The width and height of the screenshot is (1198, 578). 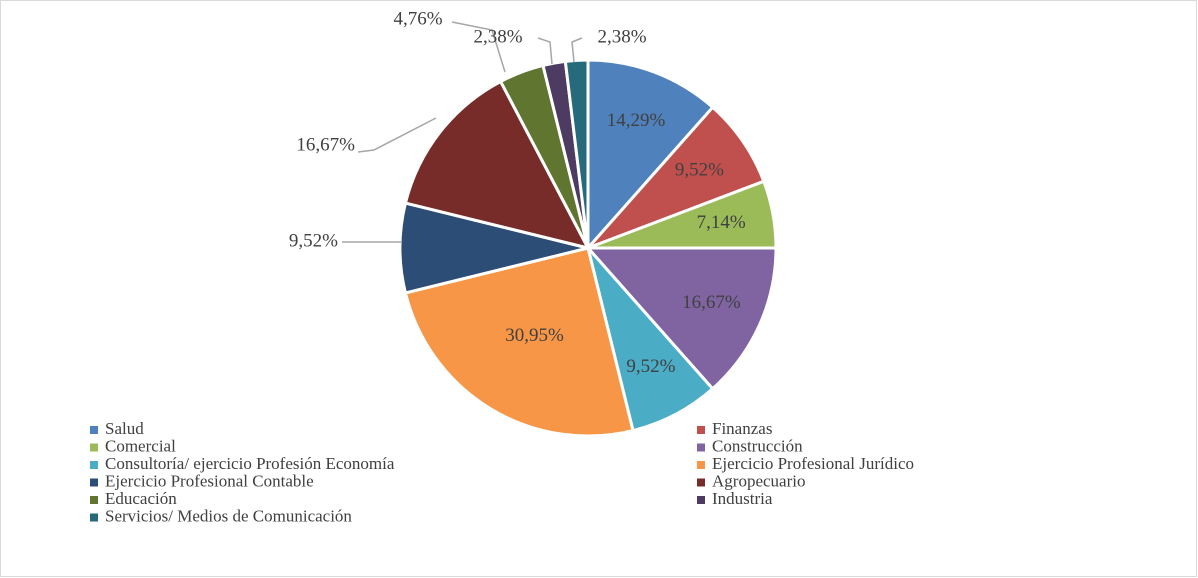 What do you see at coordinates (742, 498) in the screenshot?
I see `legend-label: Industria` at bounding box center [742, 498].